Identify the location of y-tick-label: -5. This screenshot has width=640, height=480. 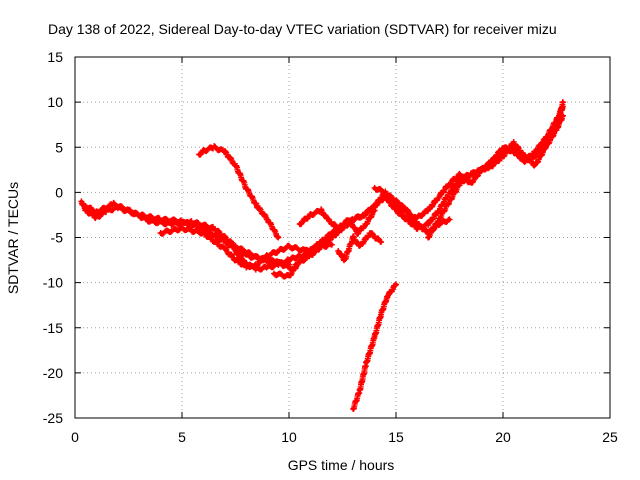
(57, 238).